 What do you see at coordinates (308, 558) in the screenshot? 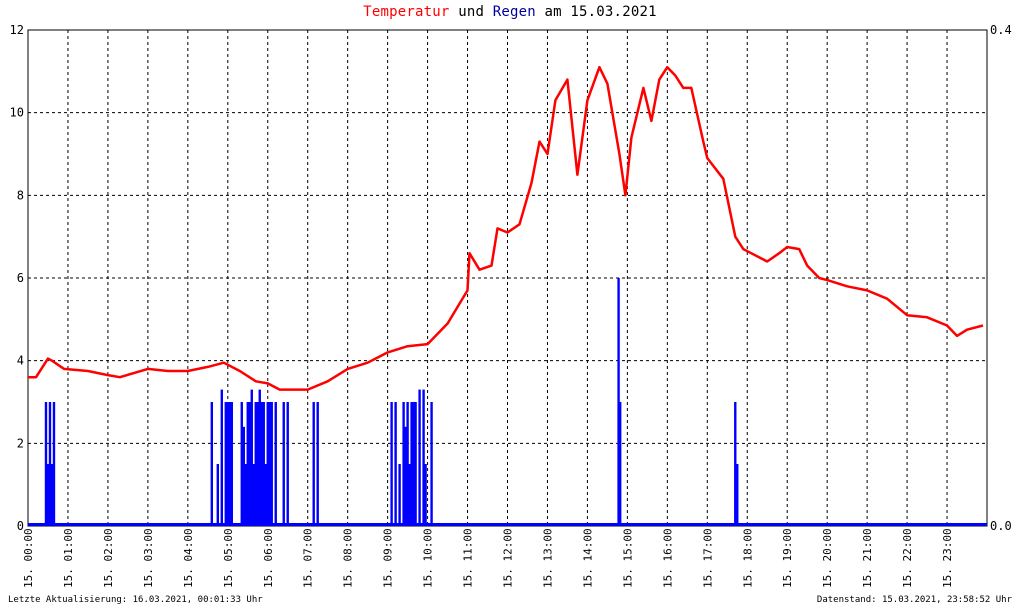
I see `x-tick-label: 15. 07:00` at bounding box center [308, 558].